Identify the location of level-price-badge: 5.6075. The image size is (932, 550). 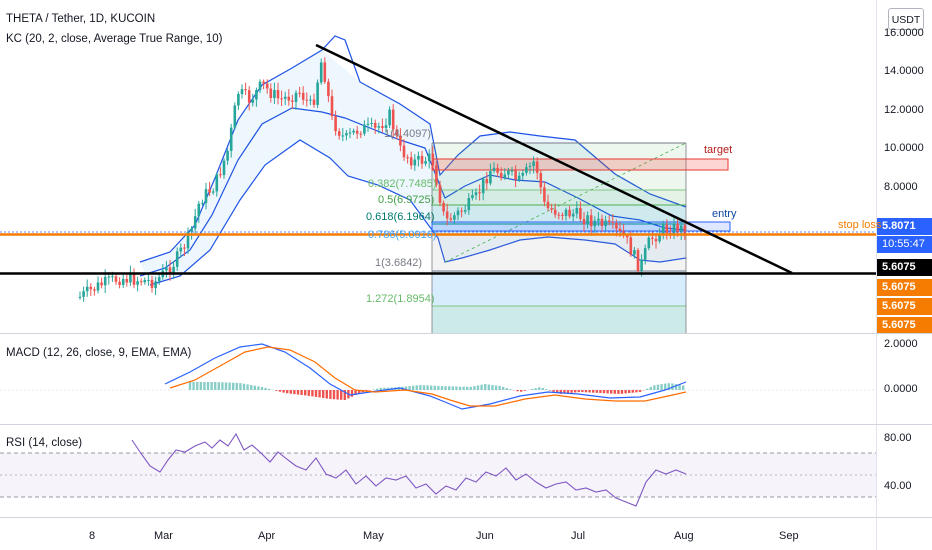
(904, 287).